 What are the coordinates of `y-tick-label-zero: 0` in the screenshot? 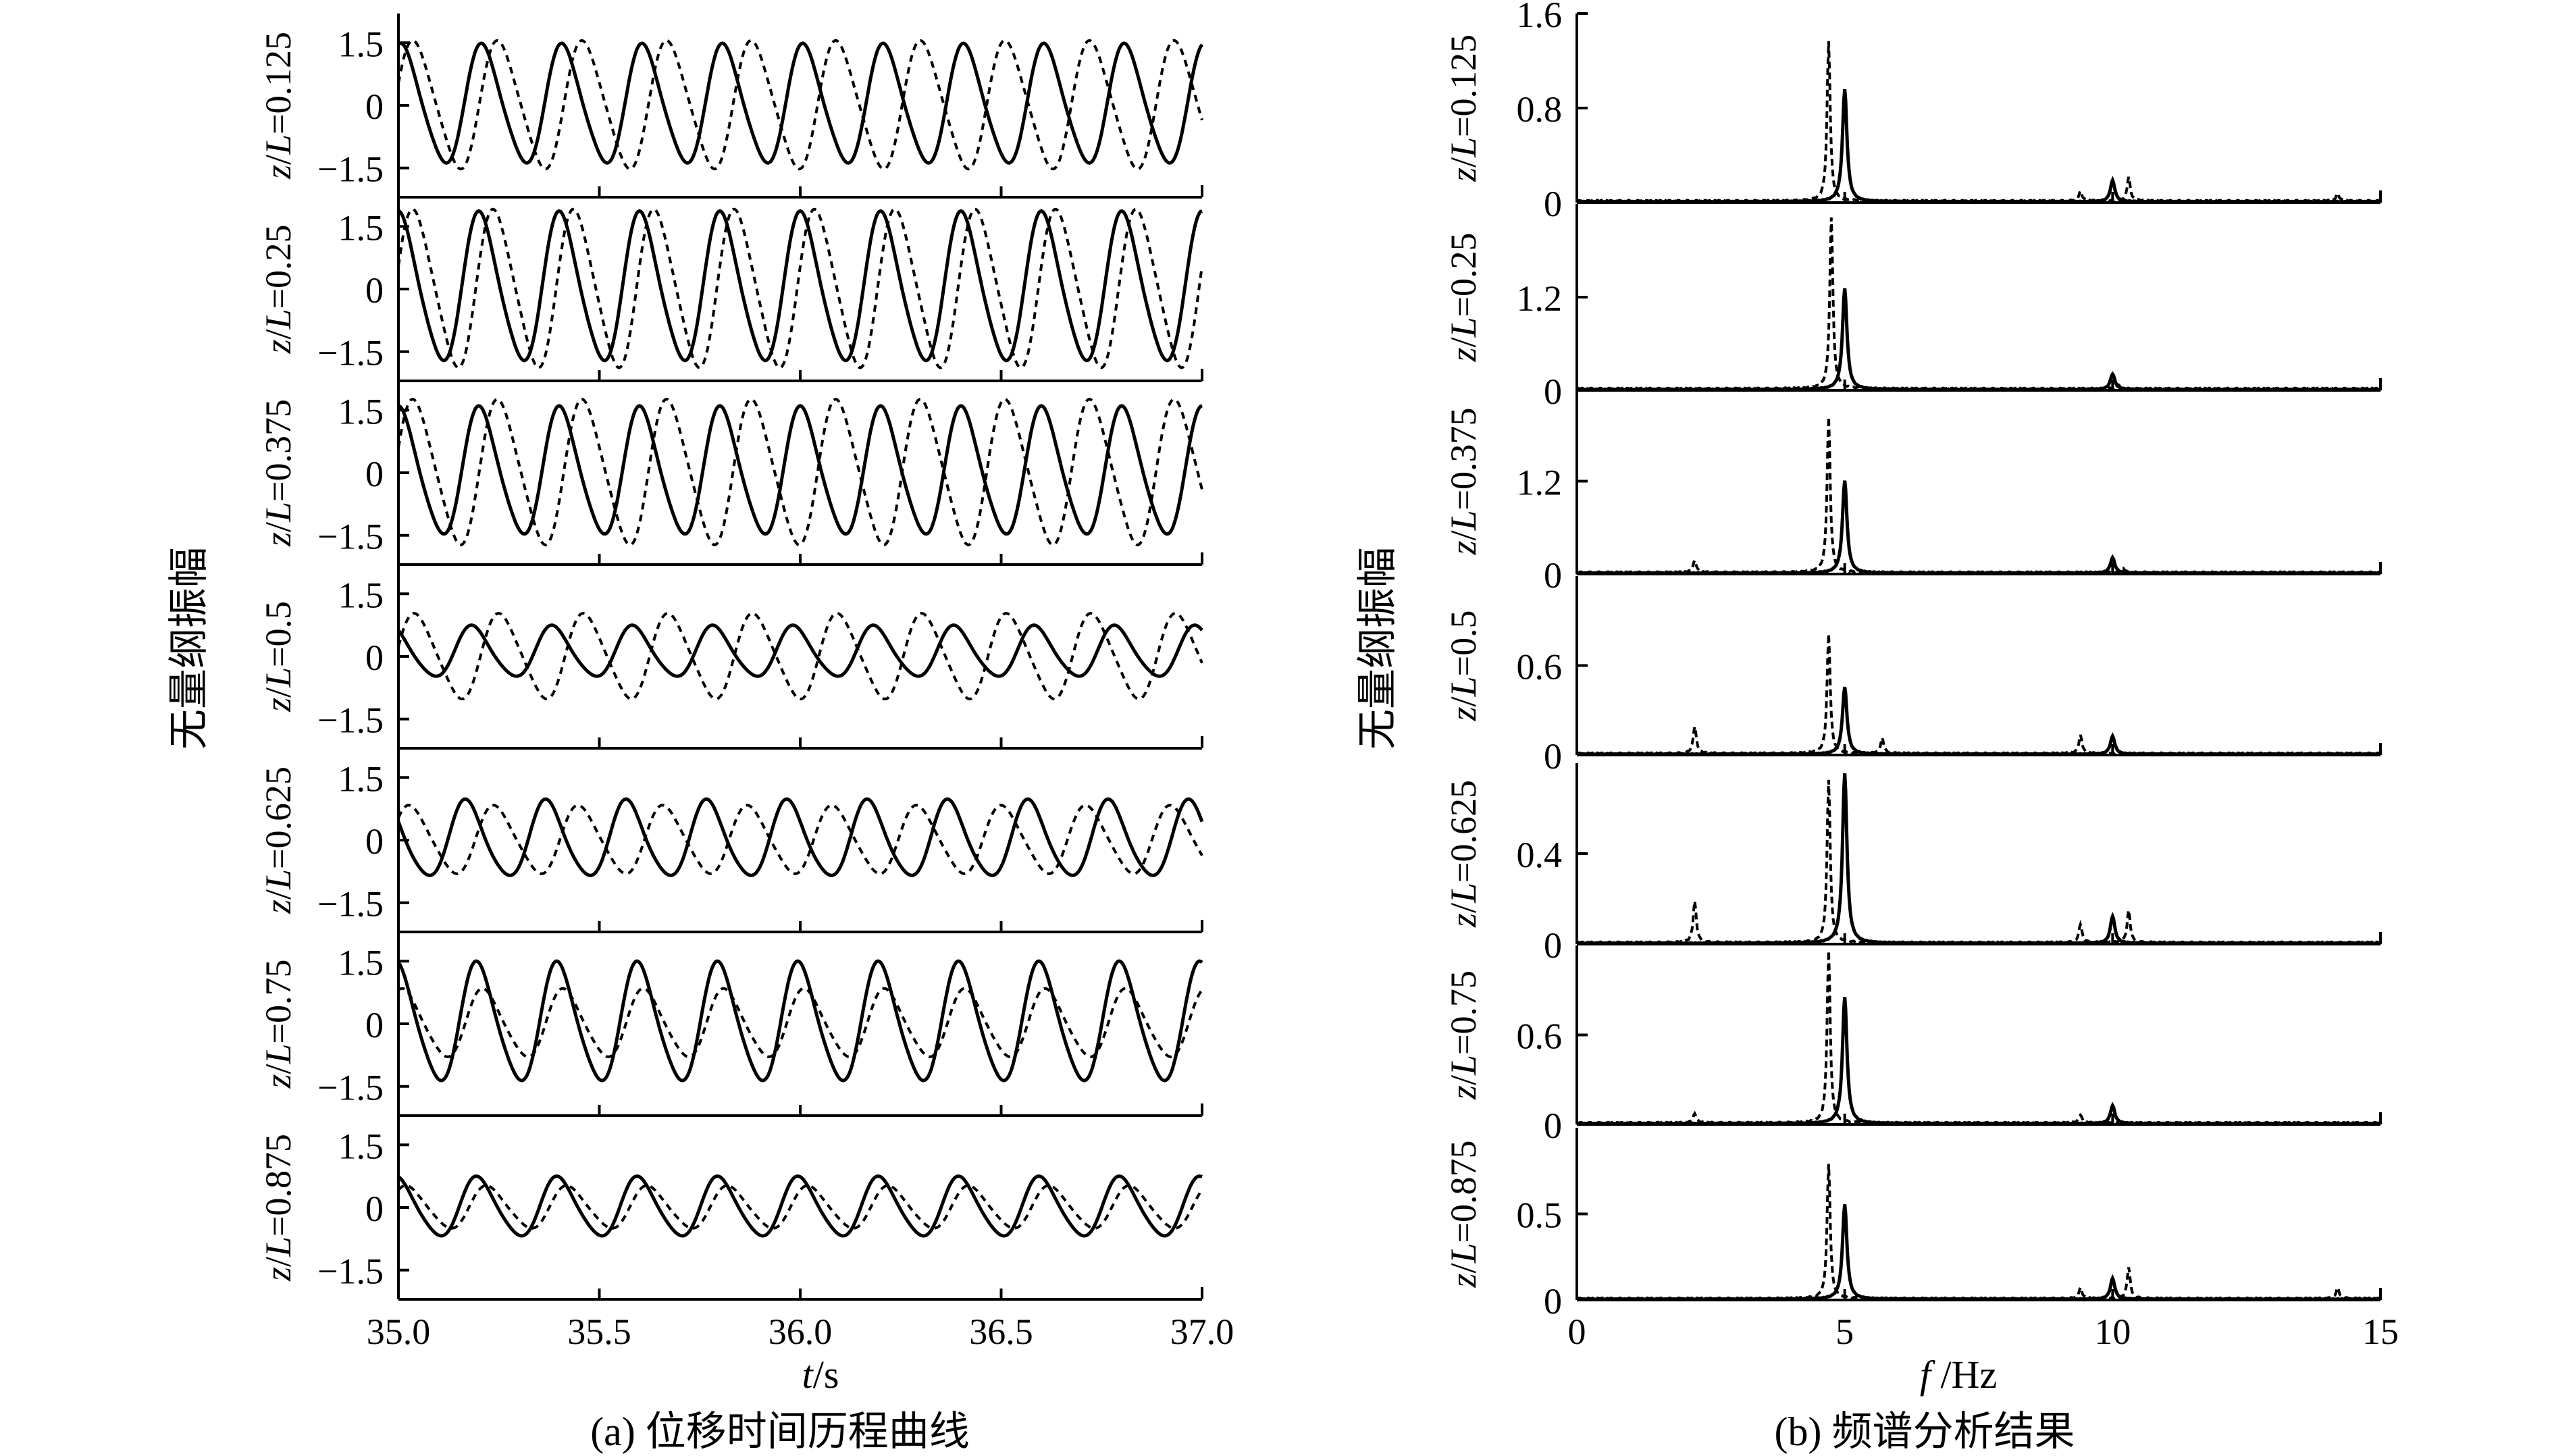 It's located at (1553, 1302).